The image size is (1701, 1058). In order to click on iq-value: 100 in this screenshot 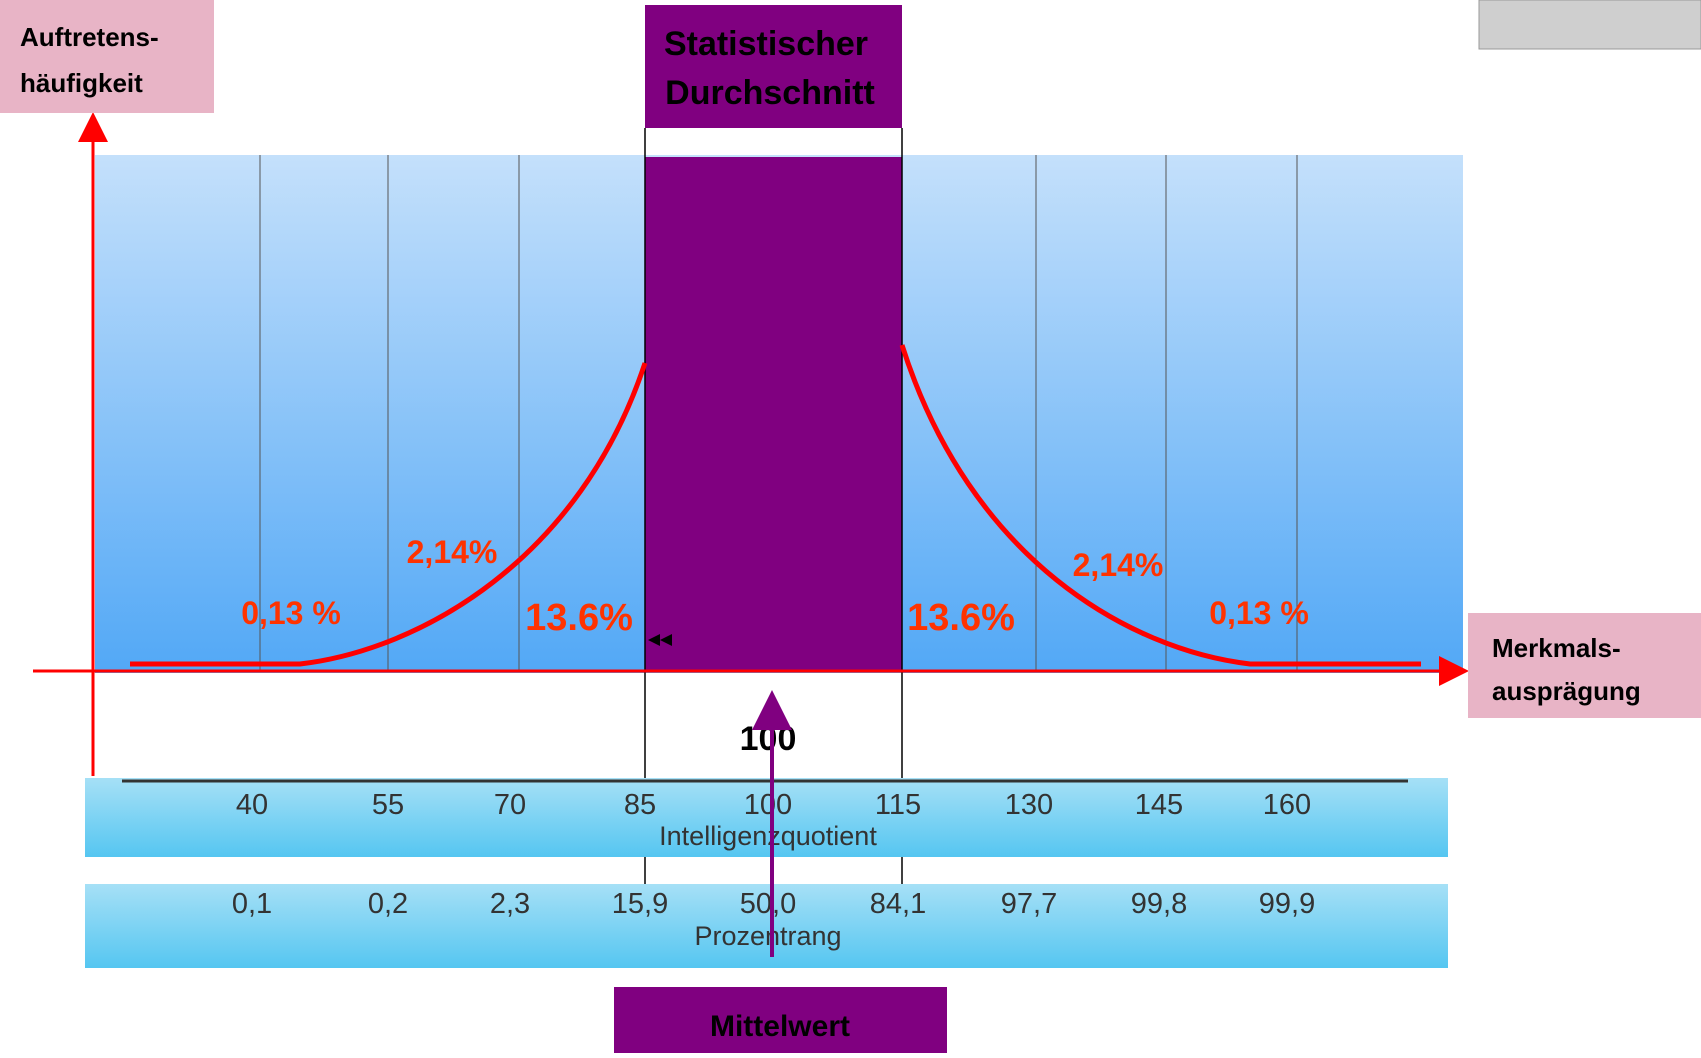, I will do `click(768, 805)`.